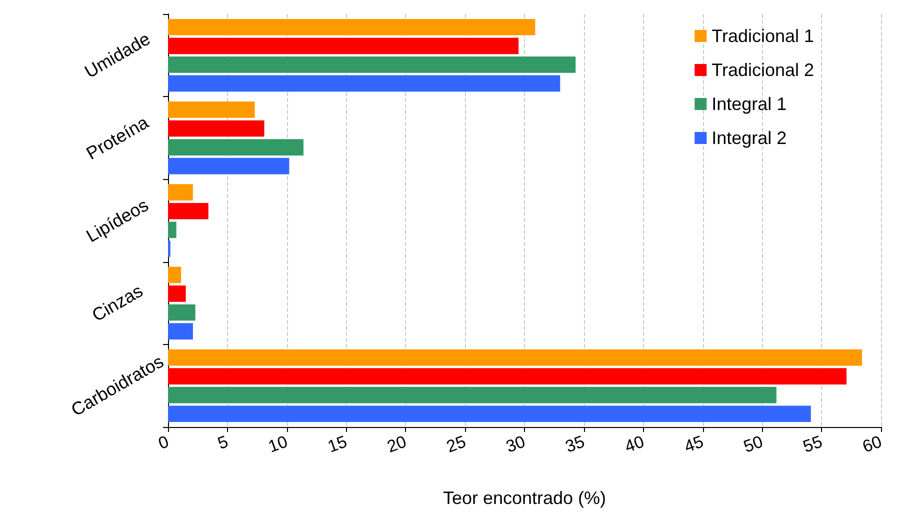 The image size is (899, 529). I want to click on x-tick-label: 45, so click(694, 444).